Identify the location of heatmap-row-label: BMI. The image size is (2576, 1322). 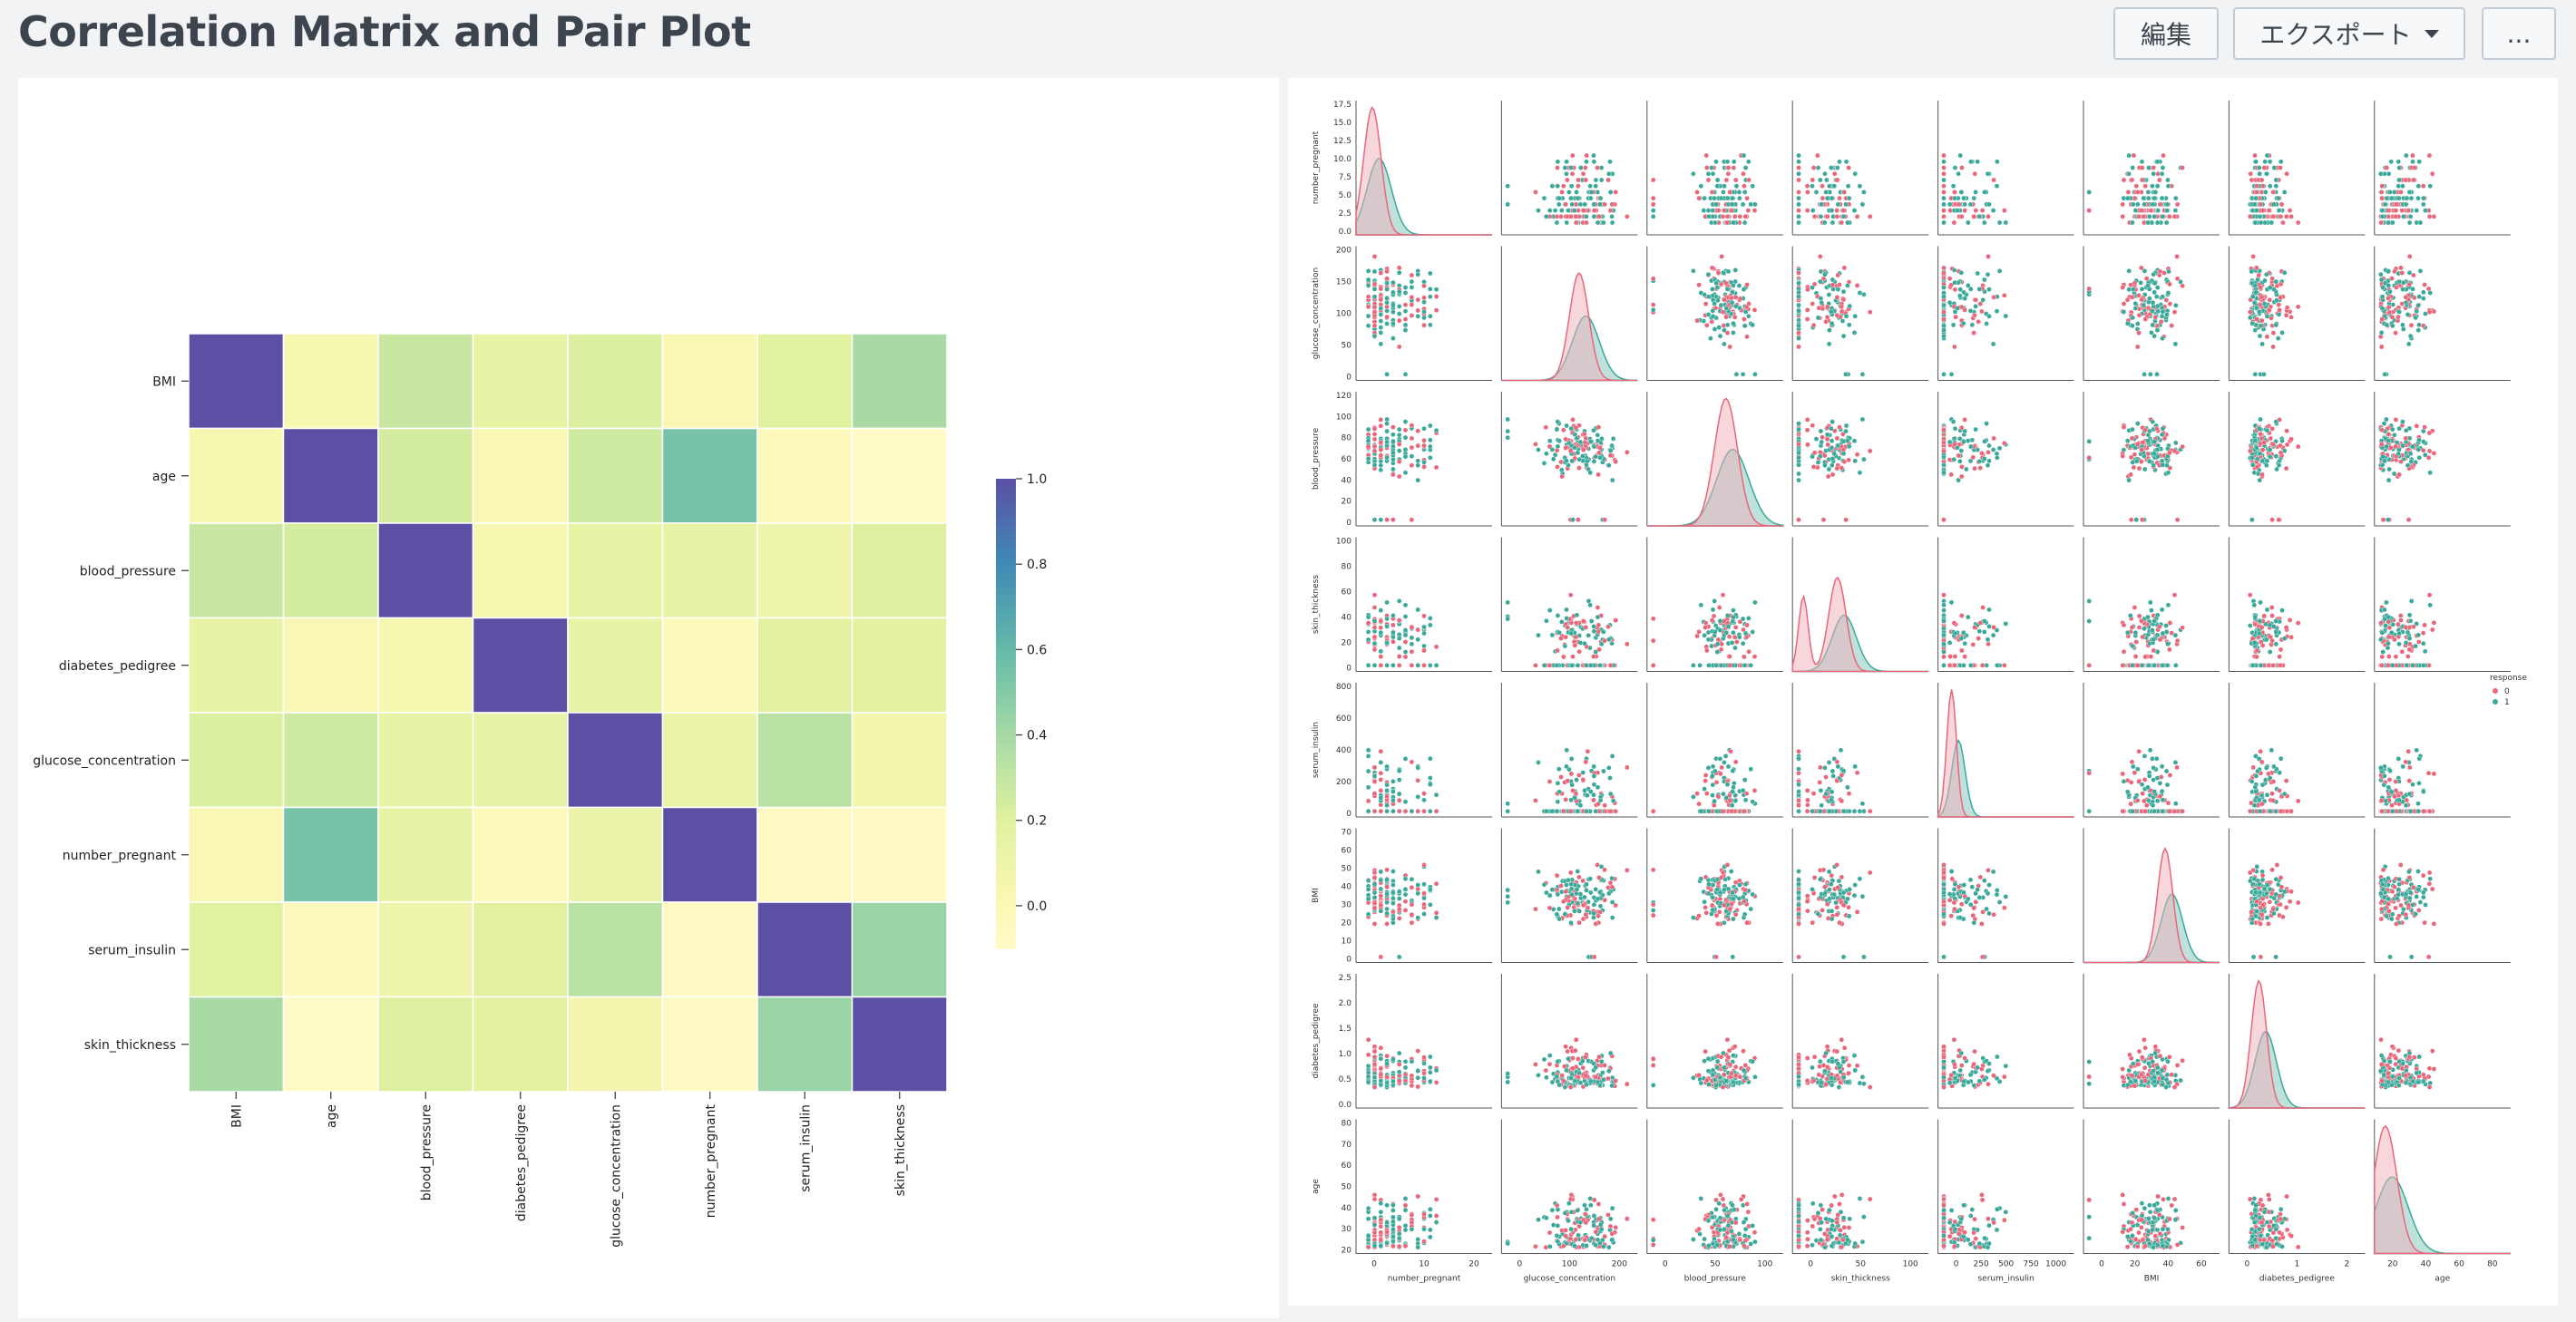
(164, 381).